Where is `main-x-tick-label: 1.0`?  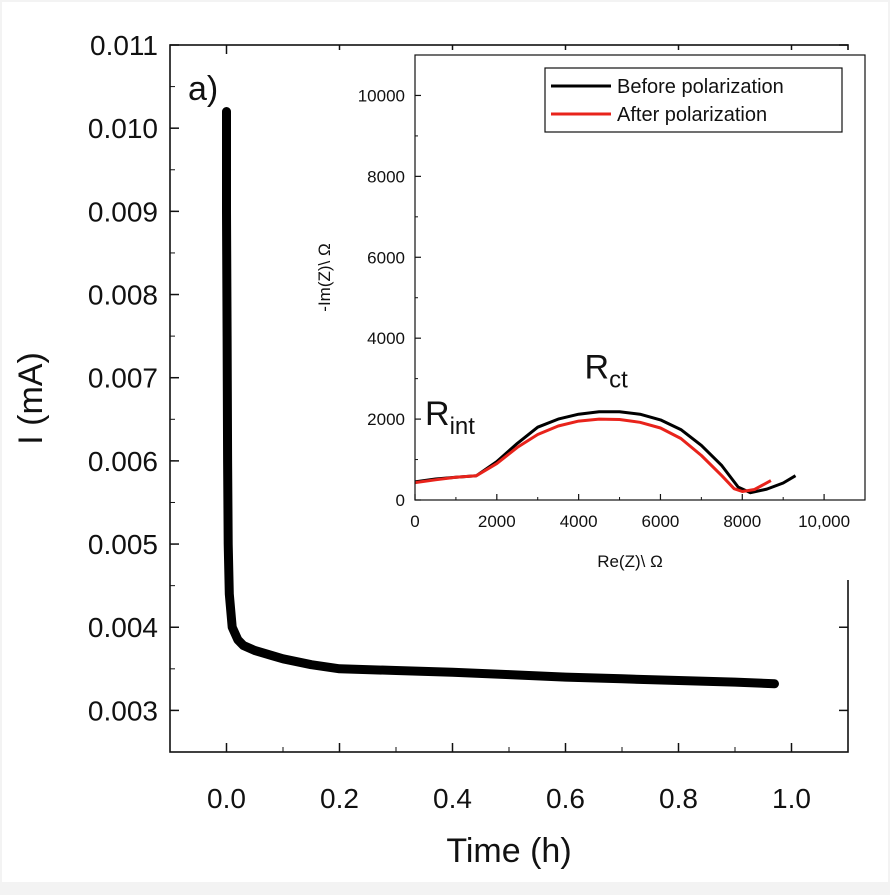 main-x-tick-label: 1.0 is located at coordinates (791, 798).